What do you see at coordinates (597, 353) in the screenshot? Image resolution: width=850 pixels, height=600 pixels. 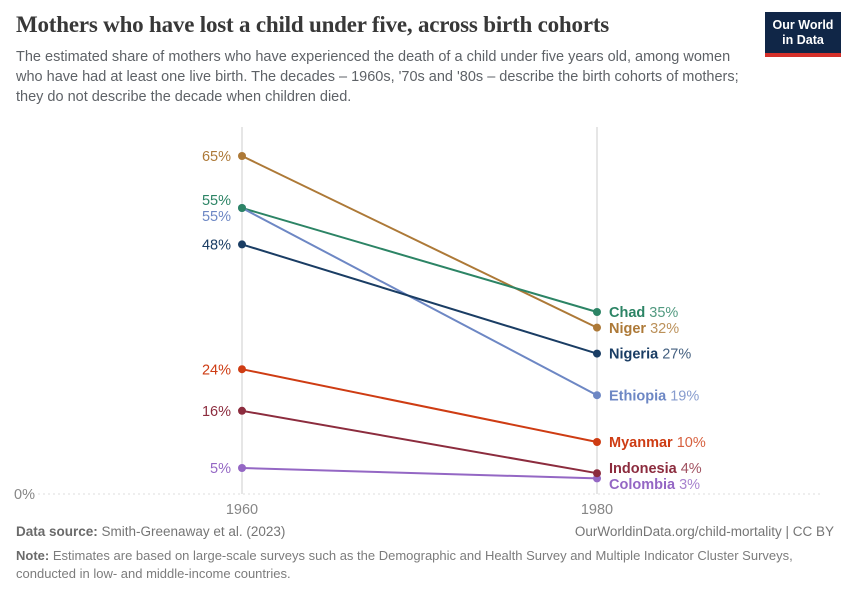 I see `series-dot-nigeria-1980` at bounding box center [597, 353].